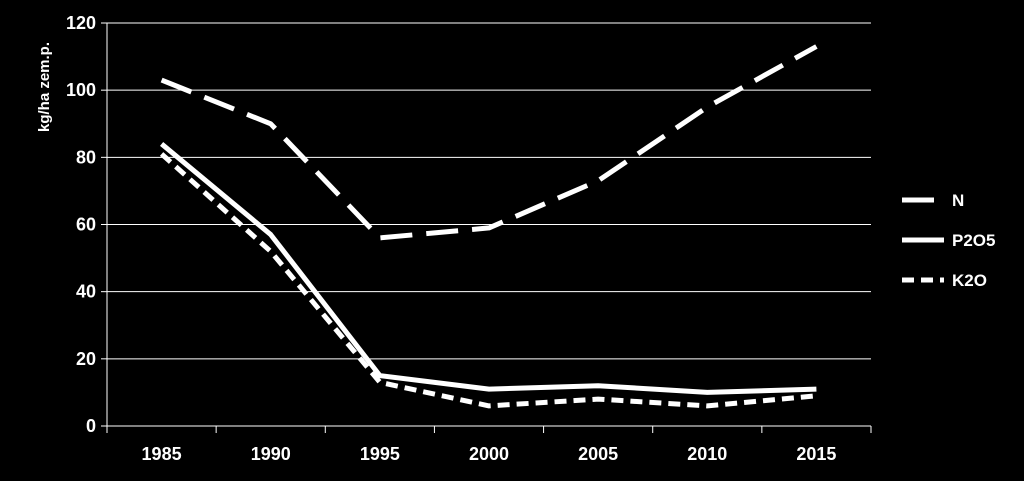 The image size is (1024, 481). I want to click on legend-label-k2o: K2O, so click(969, 280).